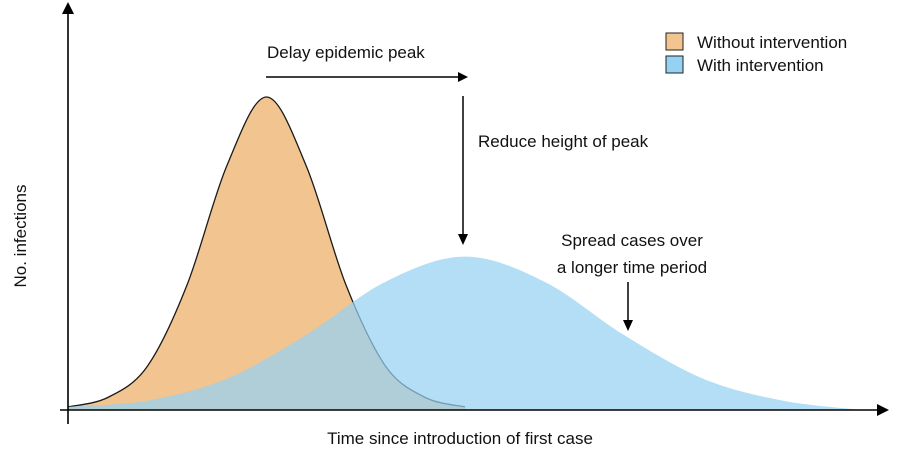 This screenshot has height=457, width=900. I want to click on delay-arrow-head, so click(463, 77).